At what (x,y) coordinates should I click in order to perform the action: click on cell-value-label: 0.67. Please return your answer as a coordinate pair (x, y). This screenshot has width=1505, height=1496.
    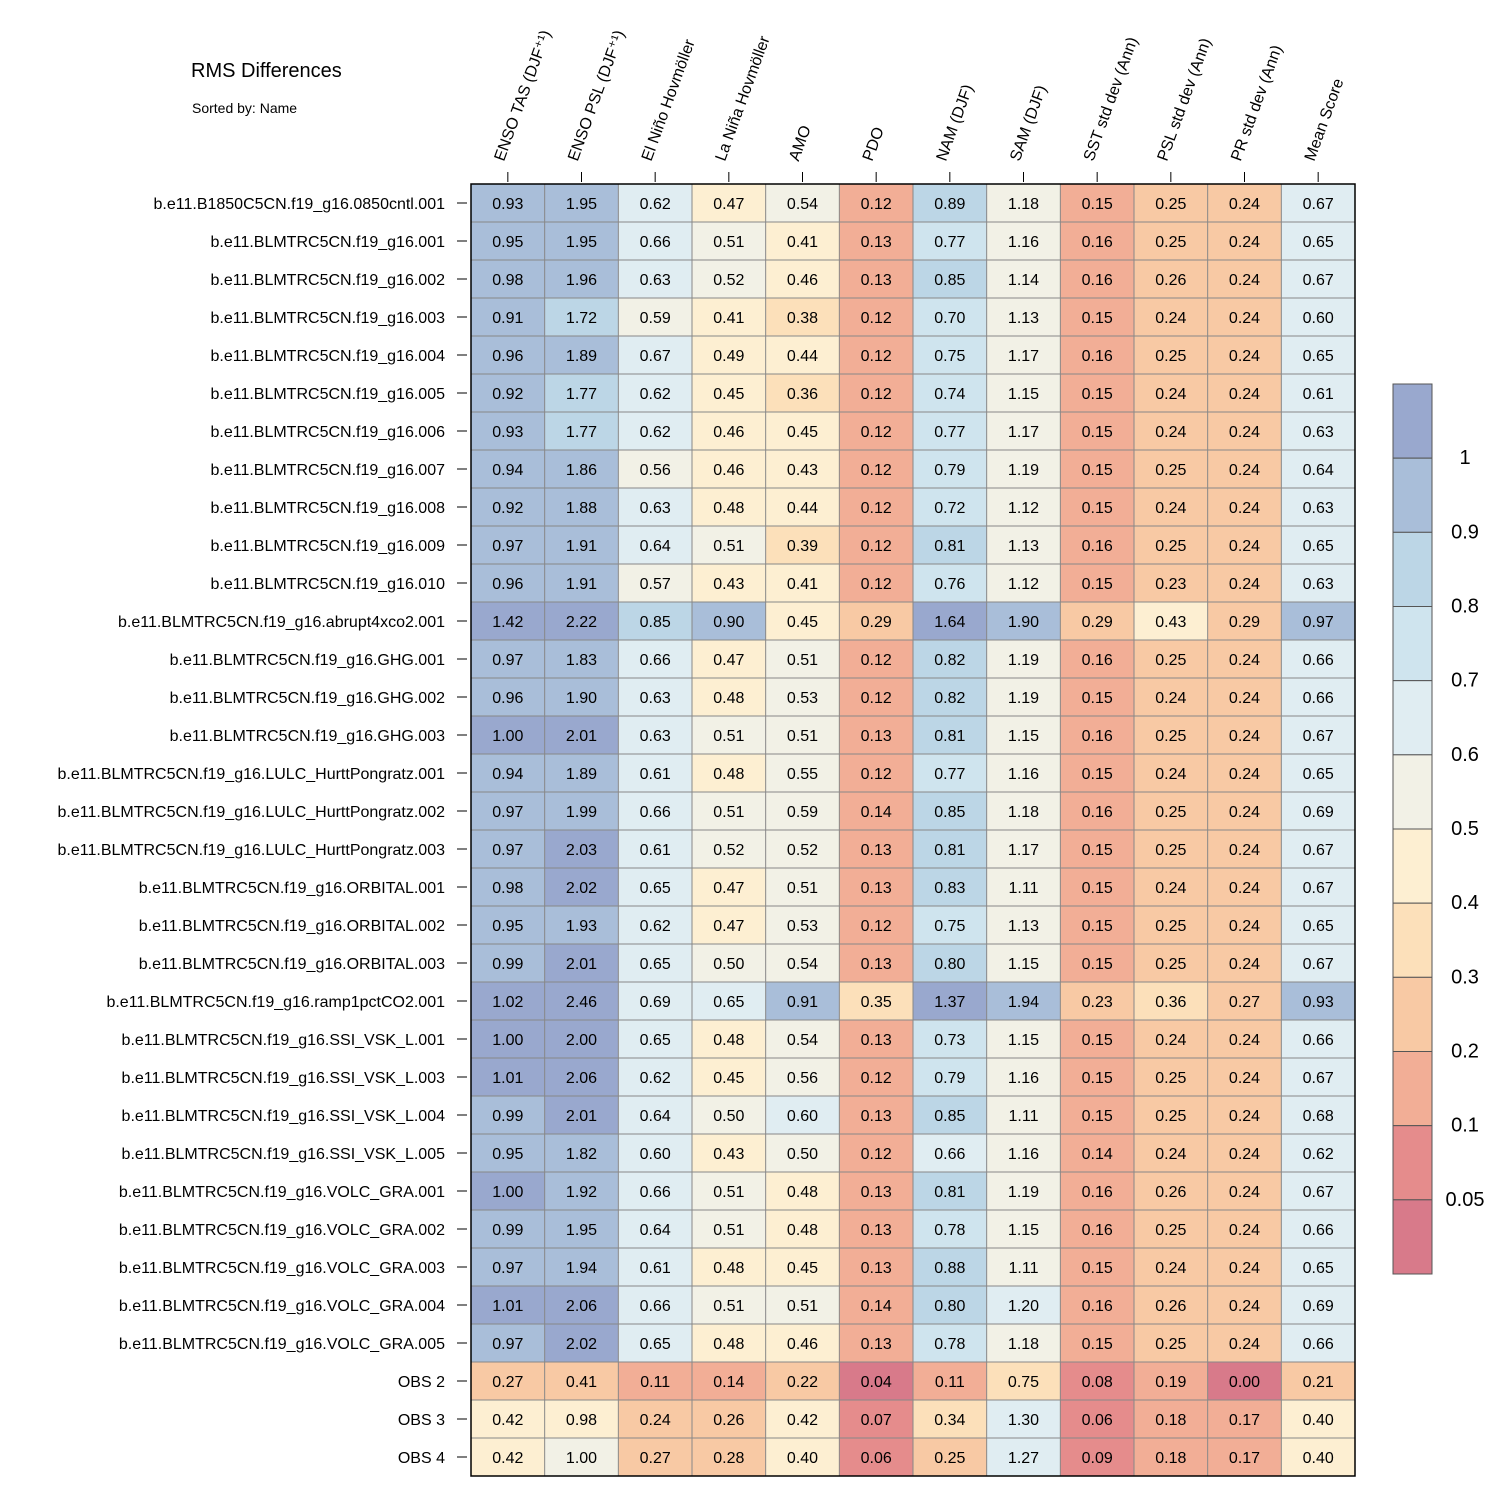
    Looking at the image, I should click on (1318, 1078).